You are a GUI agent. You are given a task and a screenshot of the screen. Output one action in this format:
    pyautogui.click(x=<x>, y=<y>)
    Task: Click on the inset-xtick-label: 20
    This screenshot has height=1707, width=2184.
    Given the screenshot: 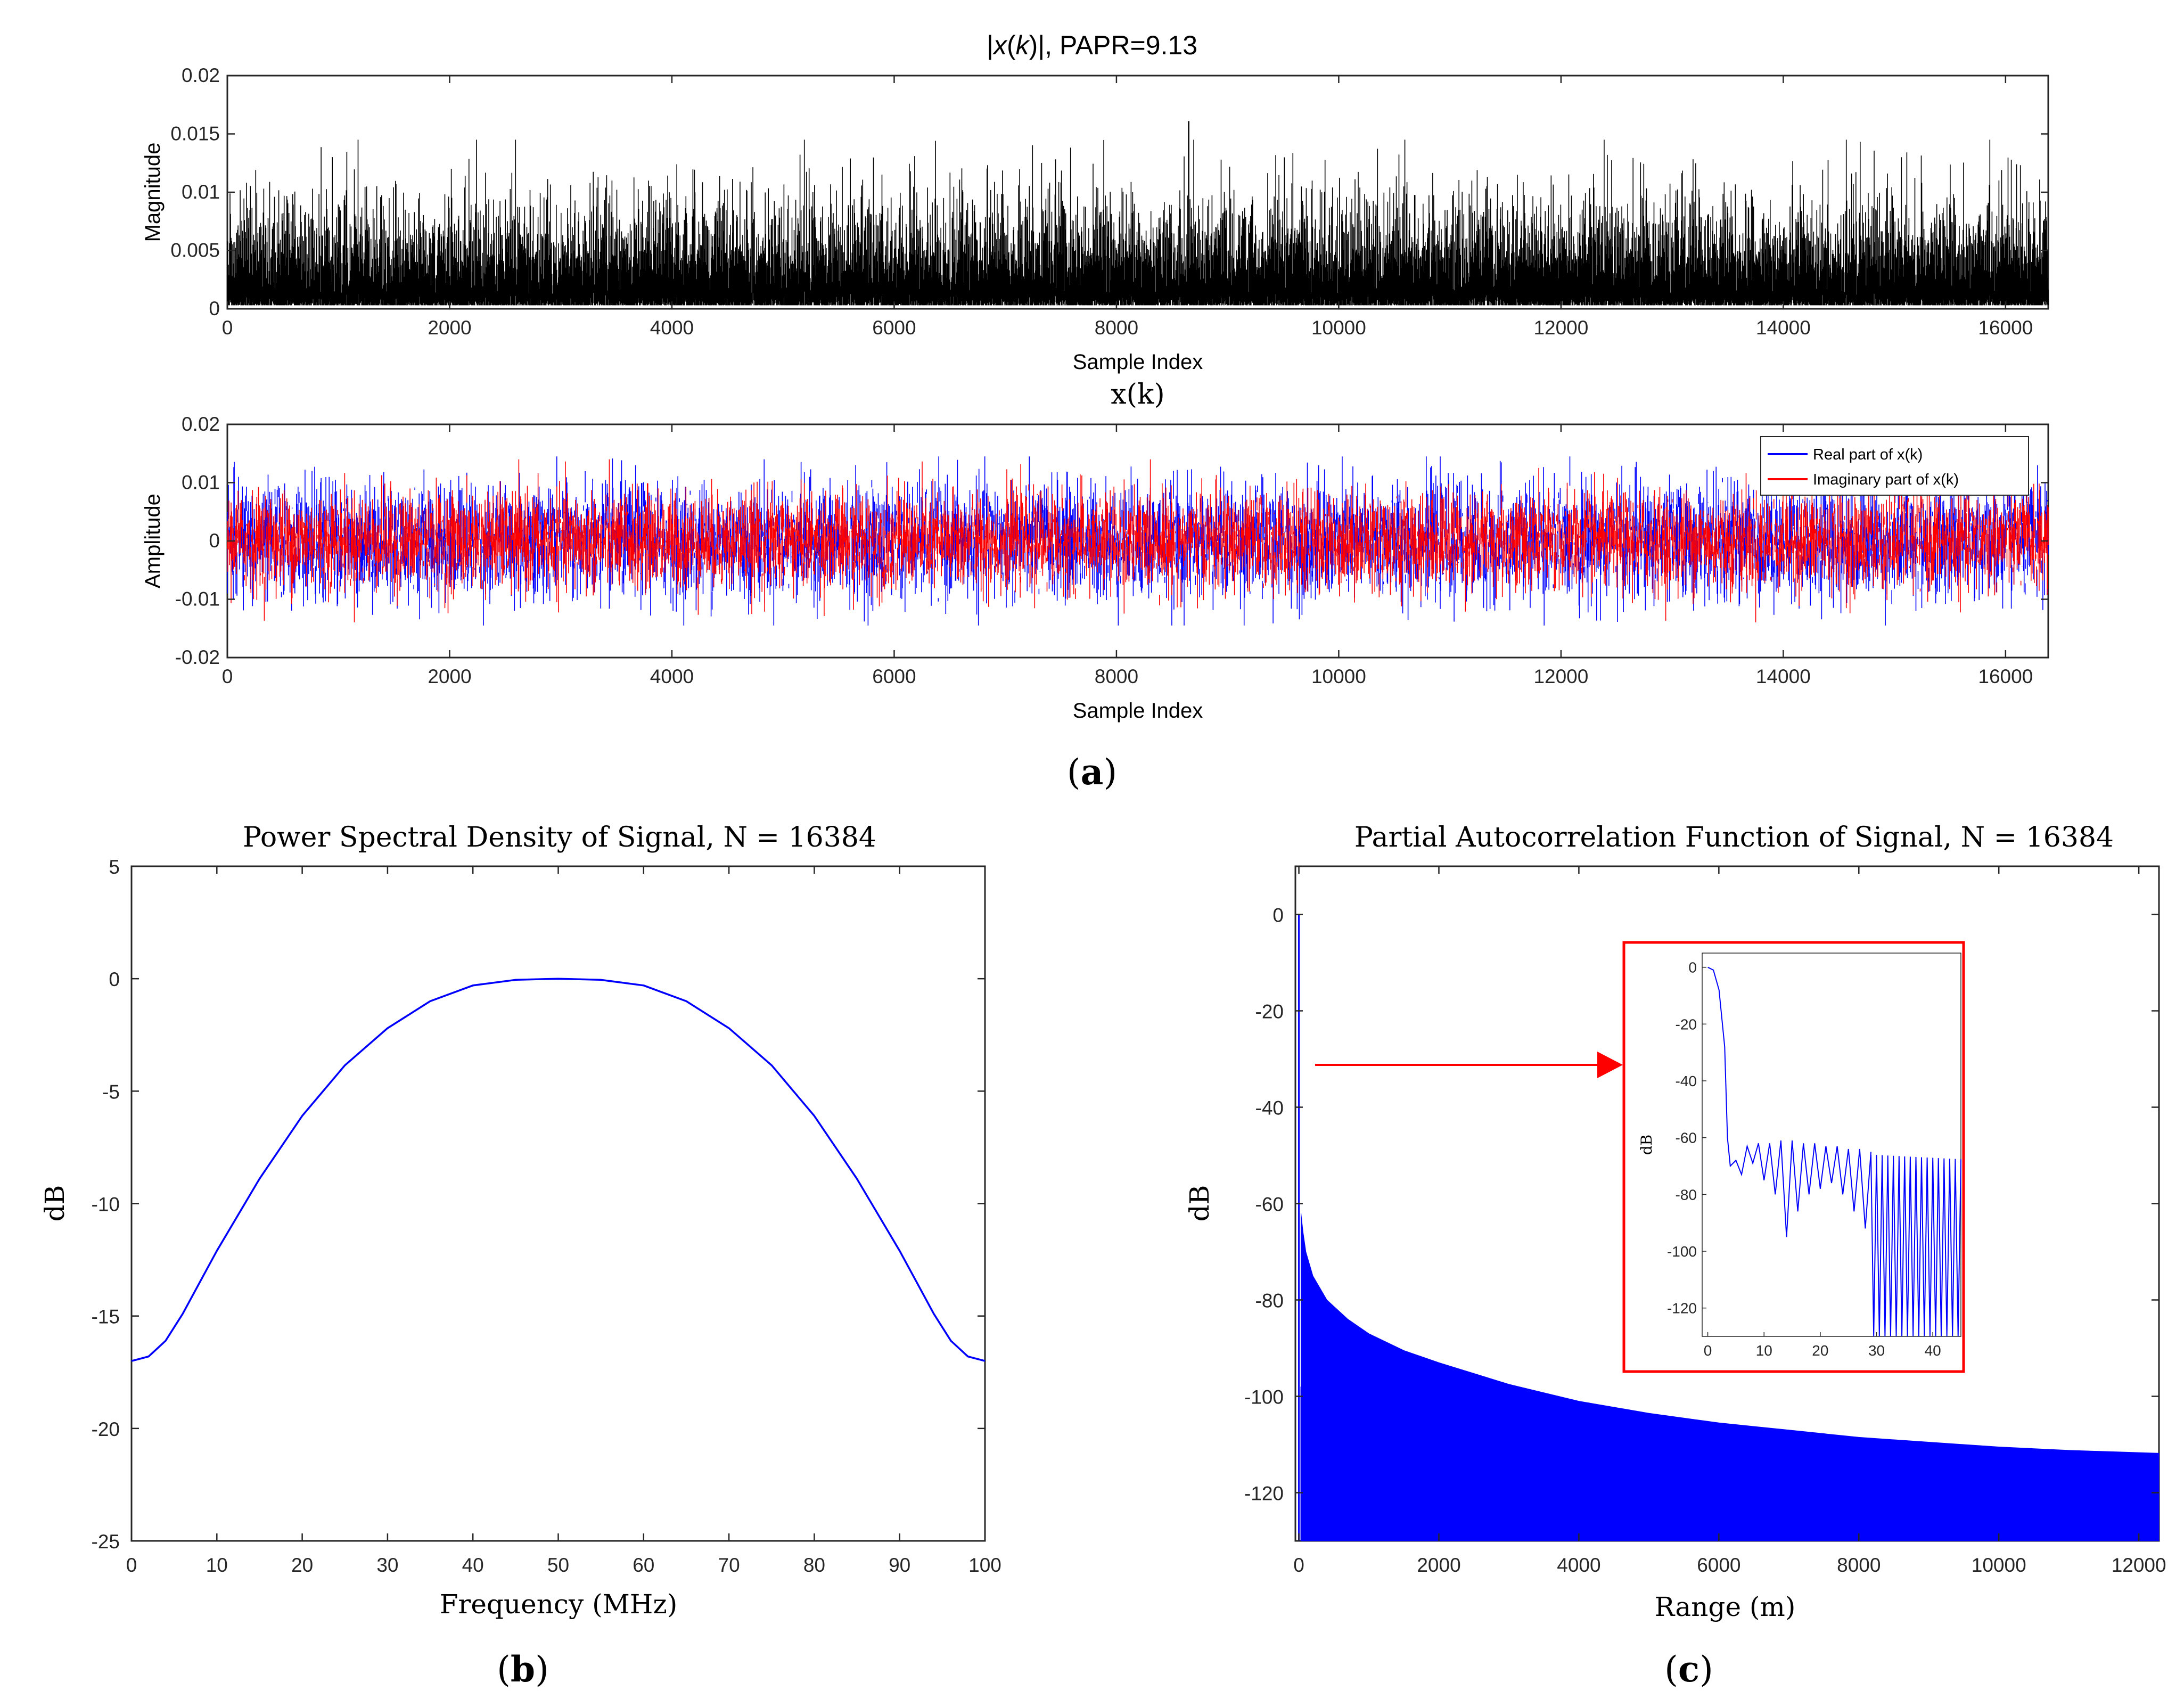 What is the action you would take?
    pyautogui.click(x=1820, y=1350)
    